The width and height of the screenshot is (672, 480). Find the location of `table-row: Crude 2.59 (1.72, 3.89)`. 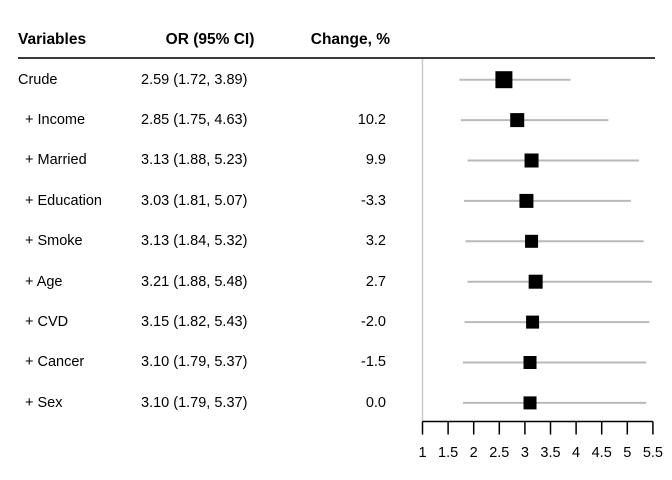

table-row: Crude 2.59 (1.72, 3.89) is located at coordinates (210, 80).